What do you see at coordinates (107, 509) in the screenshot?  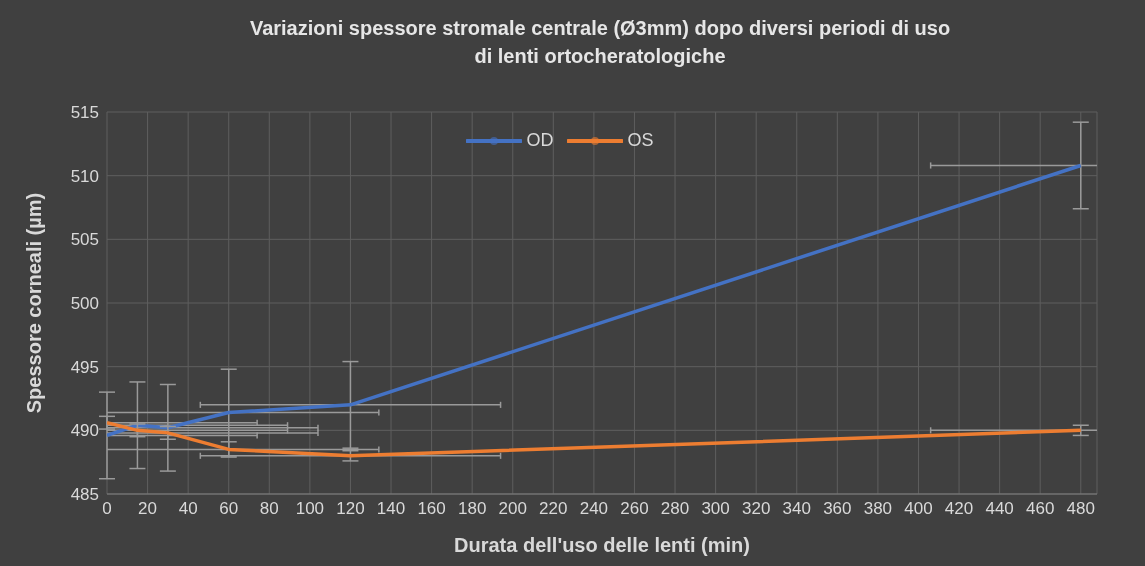 I see `x-tick-label: 0` at bounding box center [107, 509].